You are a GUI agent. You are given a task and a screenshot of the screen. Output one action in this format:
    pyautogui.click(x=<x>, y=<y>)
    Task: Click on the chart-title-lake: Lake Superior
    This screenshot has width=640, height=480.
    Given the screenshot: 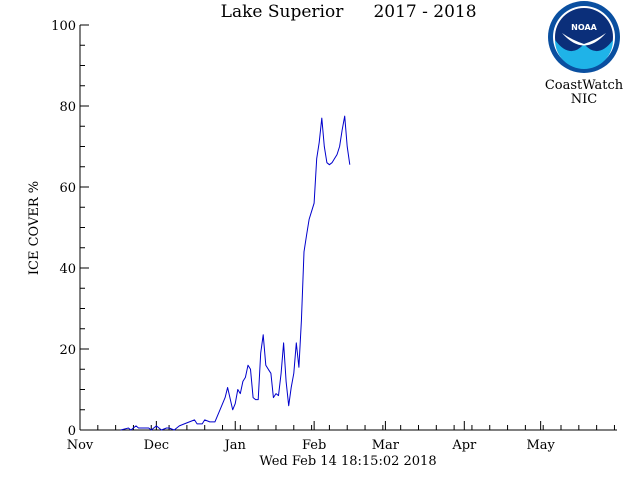 What is the action you would take?
    pyautogui.click(x=283, y=12)
    